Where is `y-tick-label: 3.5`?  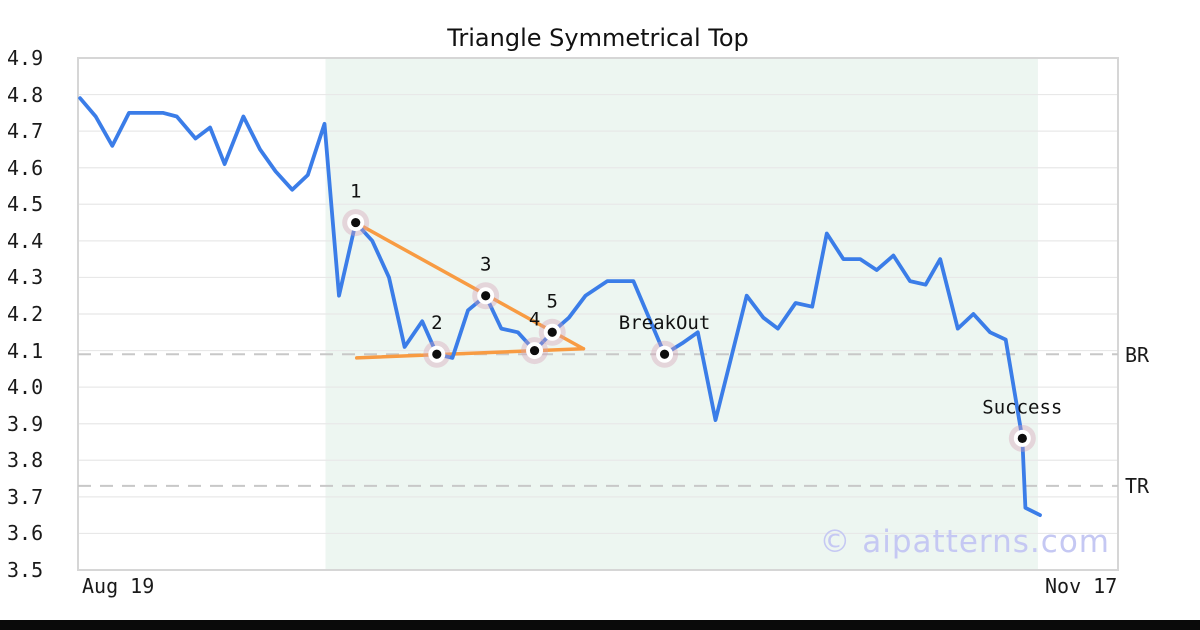
y-tick-label: 3.5 is located at coordinates (25, 570).